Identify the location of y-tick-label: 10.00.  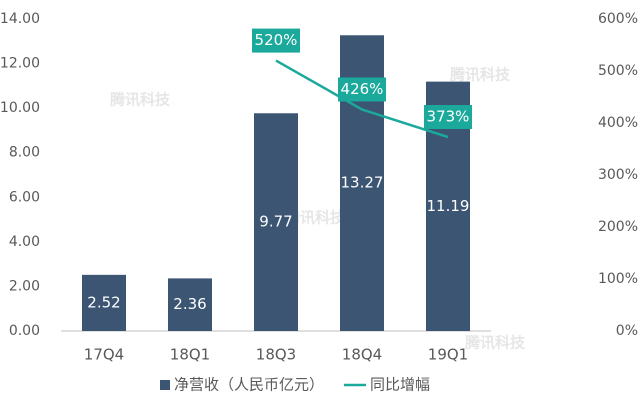
(20, 108).